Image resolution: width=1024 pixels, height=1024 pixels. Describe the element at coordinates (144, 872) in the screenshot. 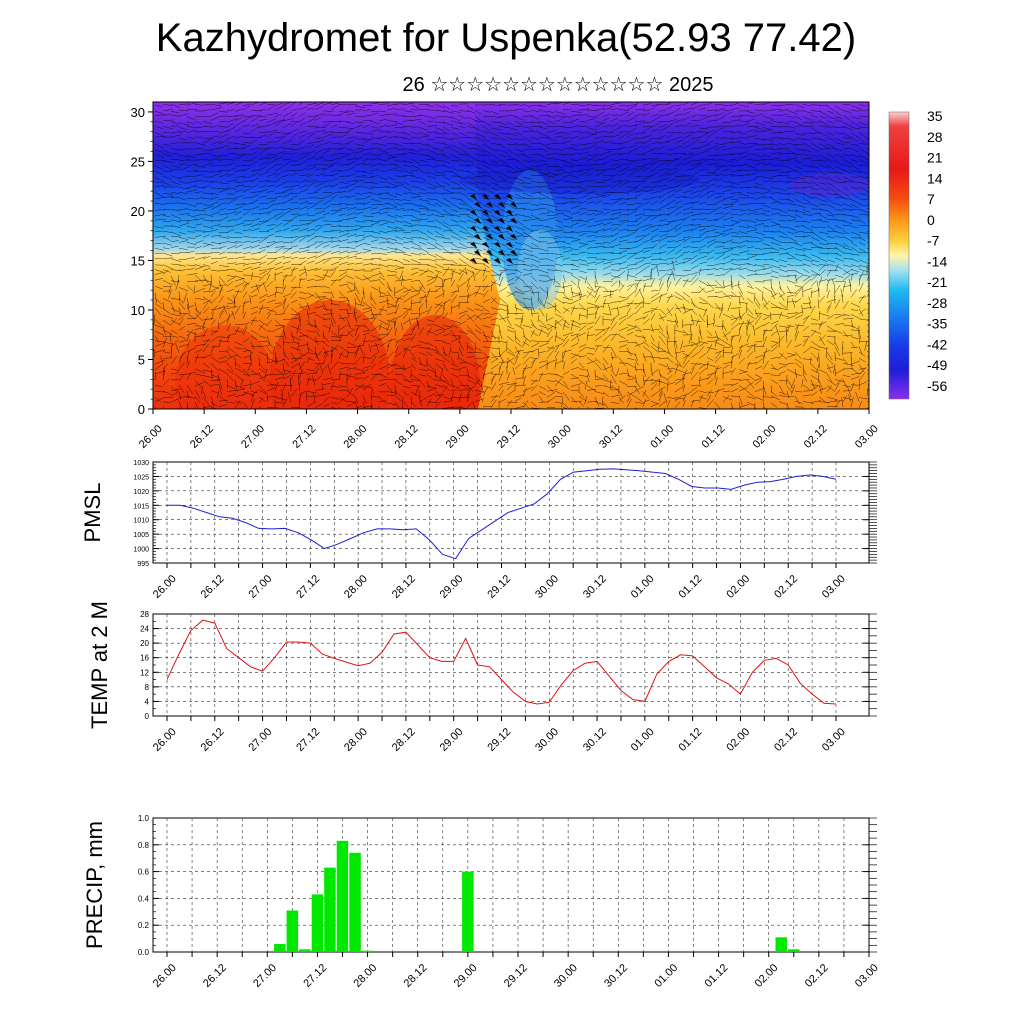

I see `y-tick-label: 0.6` at that location.